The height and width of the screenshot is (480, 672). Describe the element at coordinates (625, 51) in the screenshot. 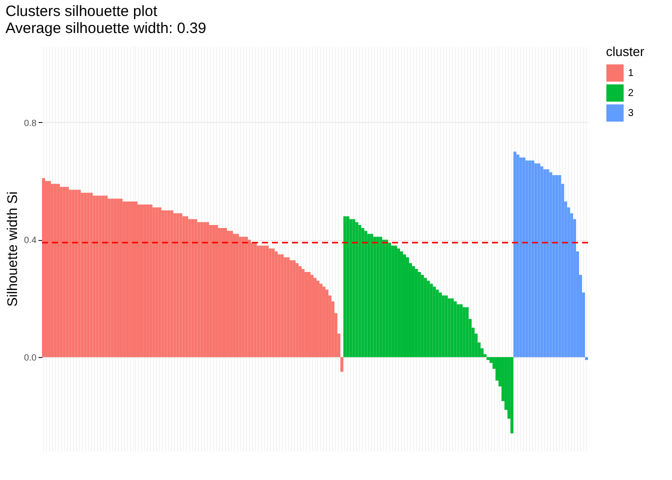

I see `legend-title: cluster` at that location.